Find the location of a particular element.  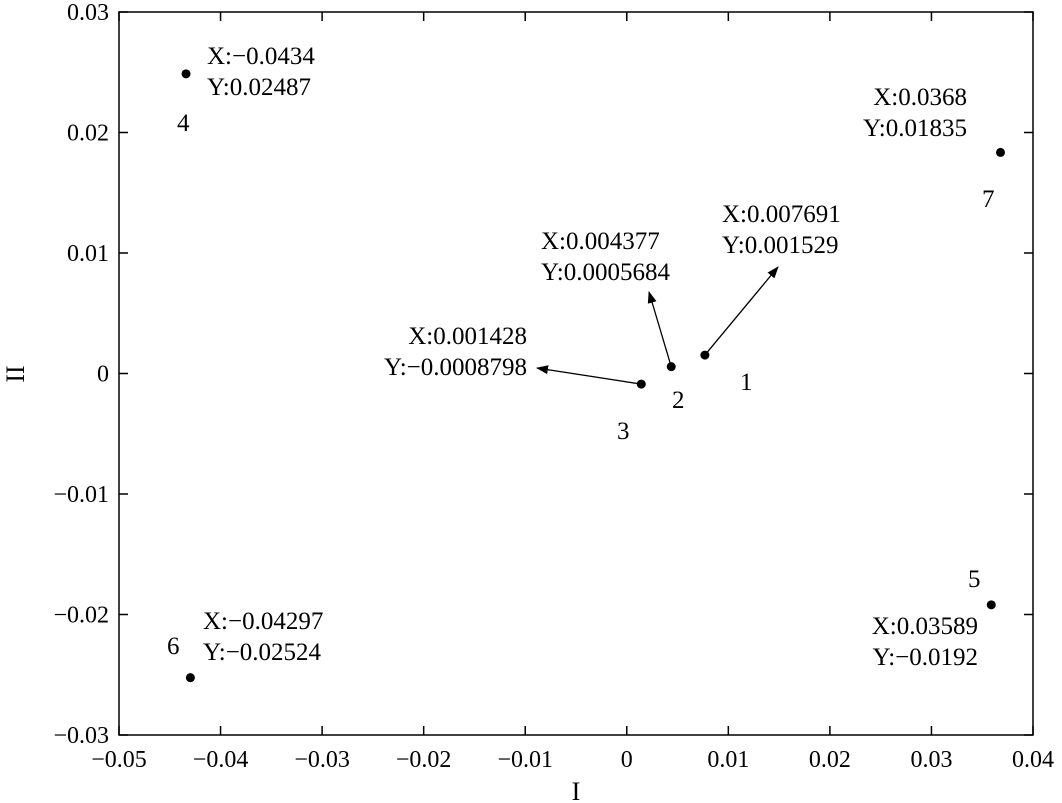

annotation-x-value: X:0.0368 is located at coordinates (920, 97).